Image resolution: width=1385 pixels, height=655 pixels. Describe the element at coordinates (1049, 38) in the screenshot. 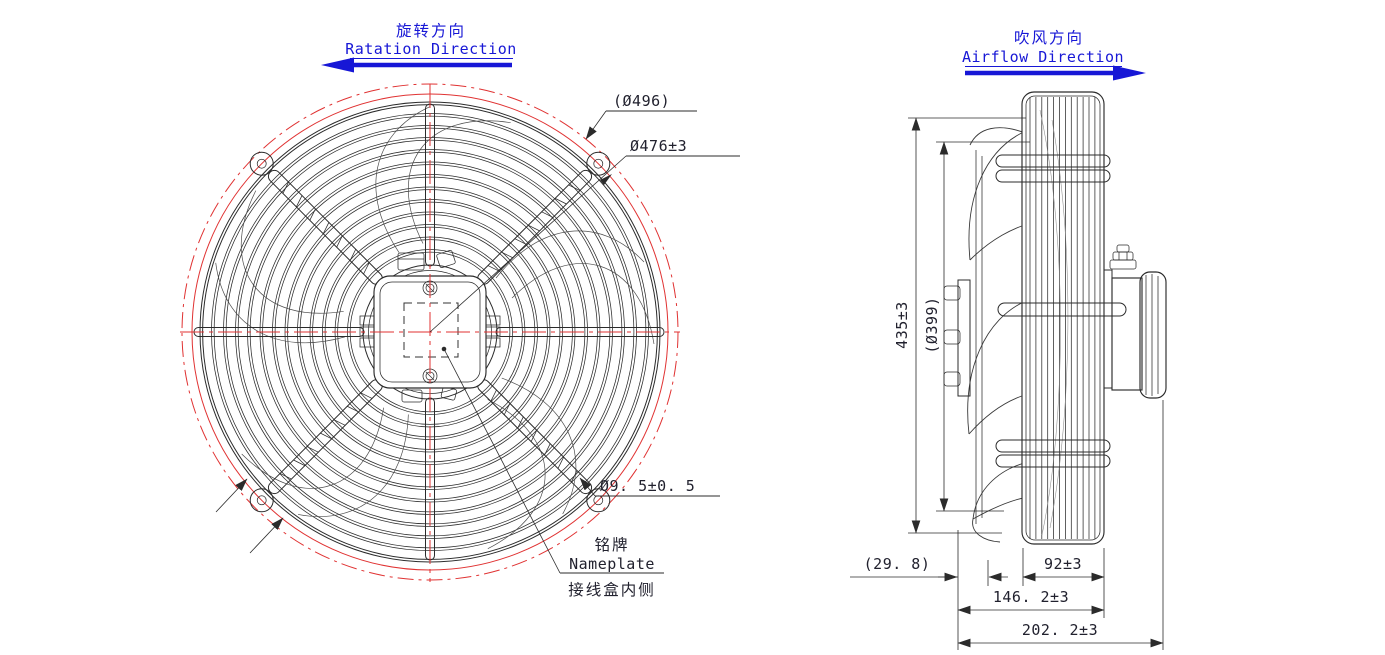

I see `airflow-label-cn: 吹风方向` at that location.